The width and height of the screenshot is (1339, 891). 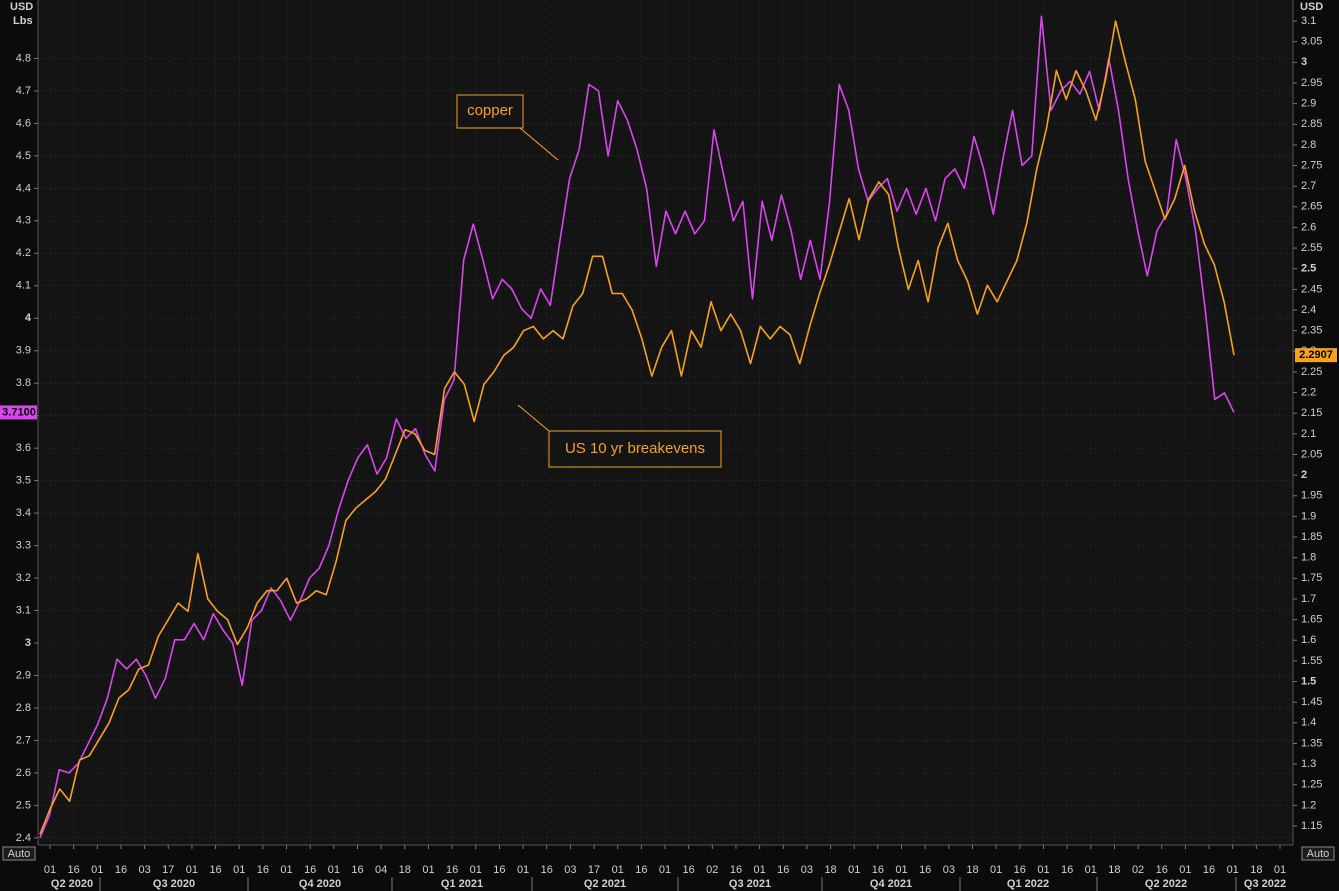 I want to click on y2-tick-label: 2.9, so click(x=1308, y=104).